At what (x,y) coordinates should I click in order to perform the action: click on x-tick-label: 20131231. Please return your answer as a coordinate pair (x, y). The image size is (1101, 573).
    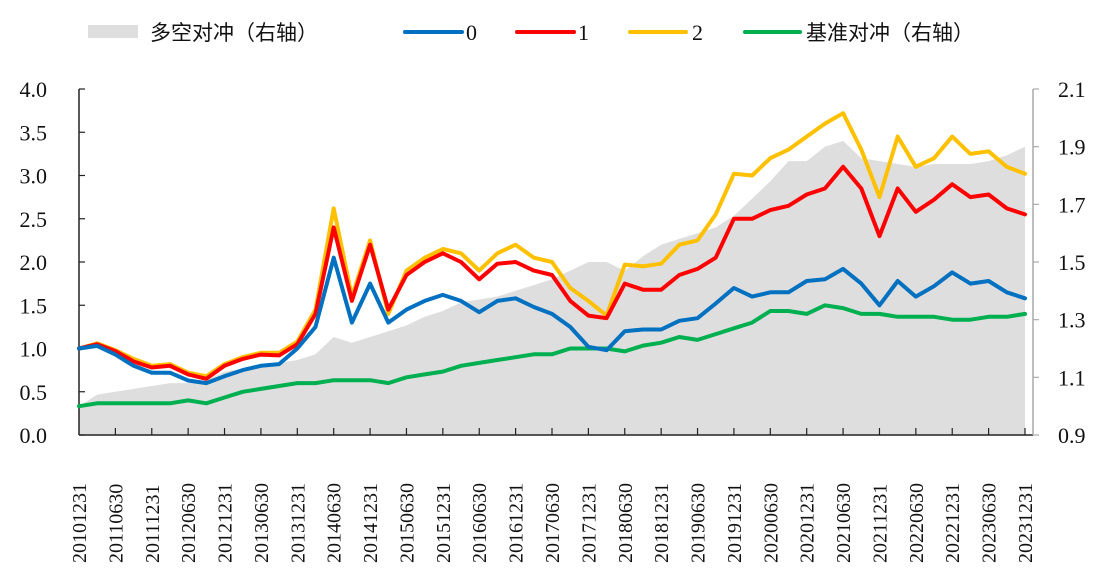
    Looking at the image, I should click on (298, 523).